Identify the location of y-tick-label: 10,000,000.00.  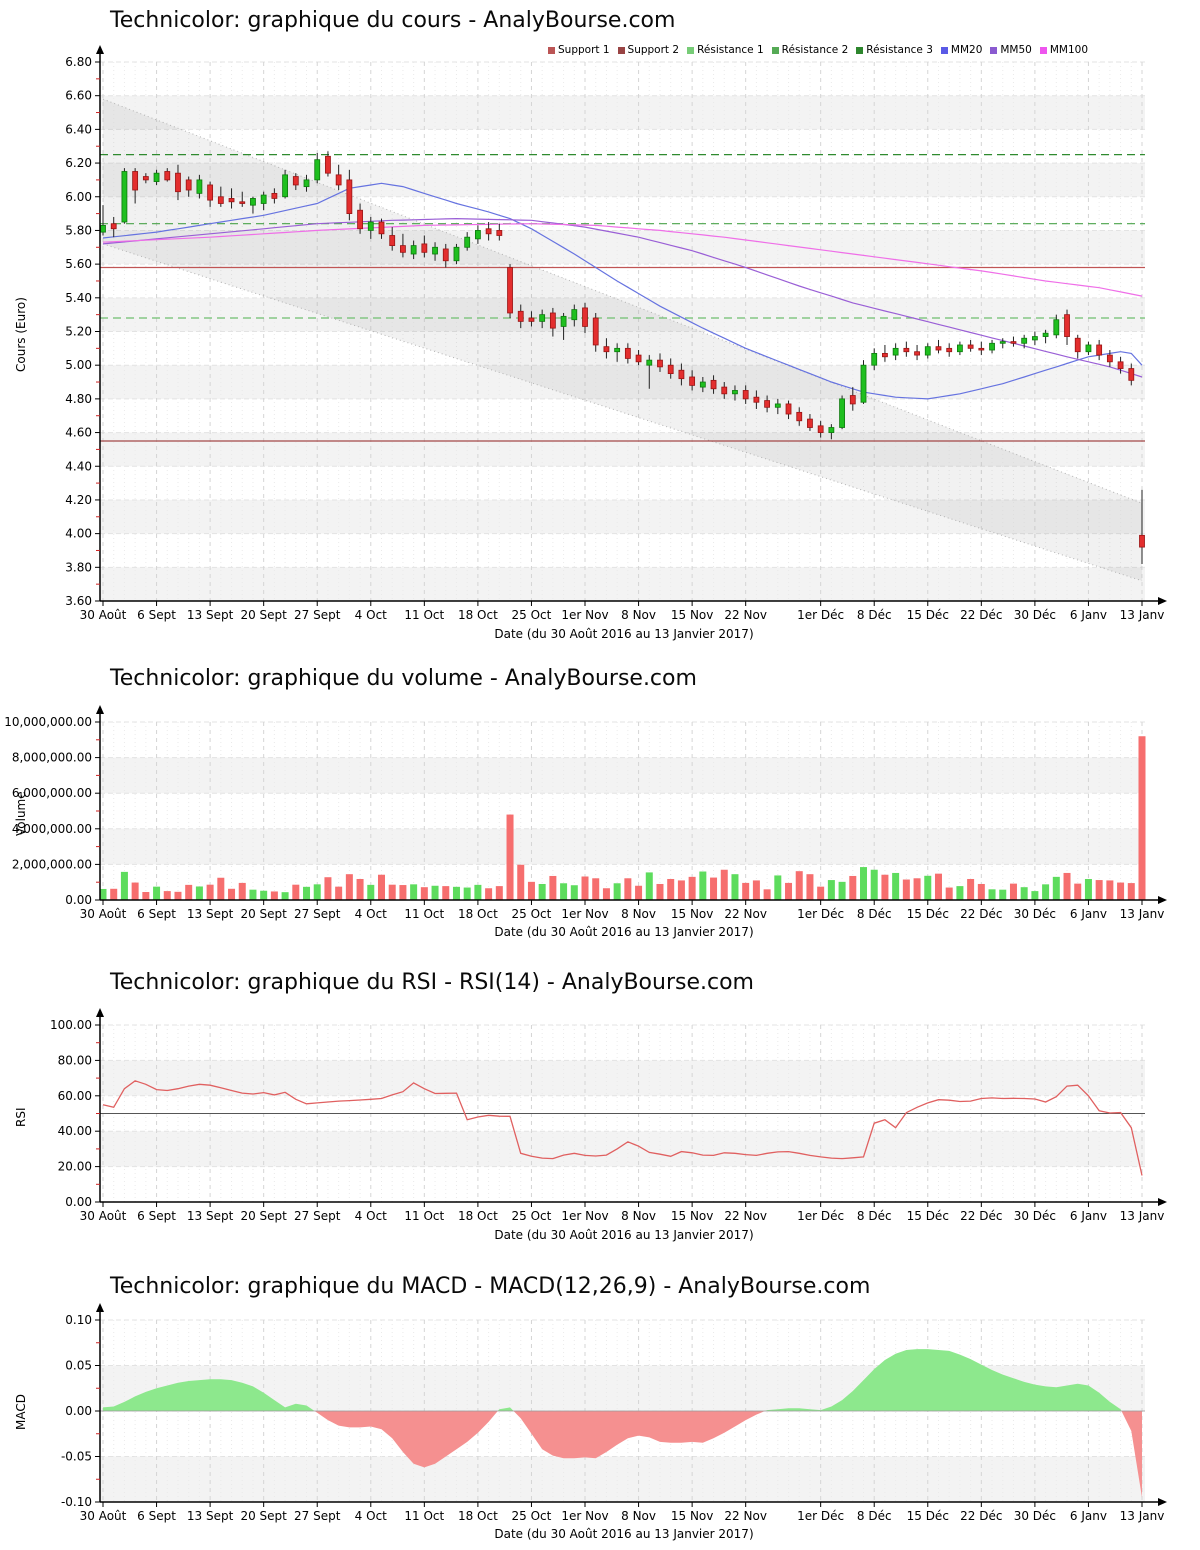
(48, 722).